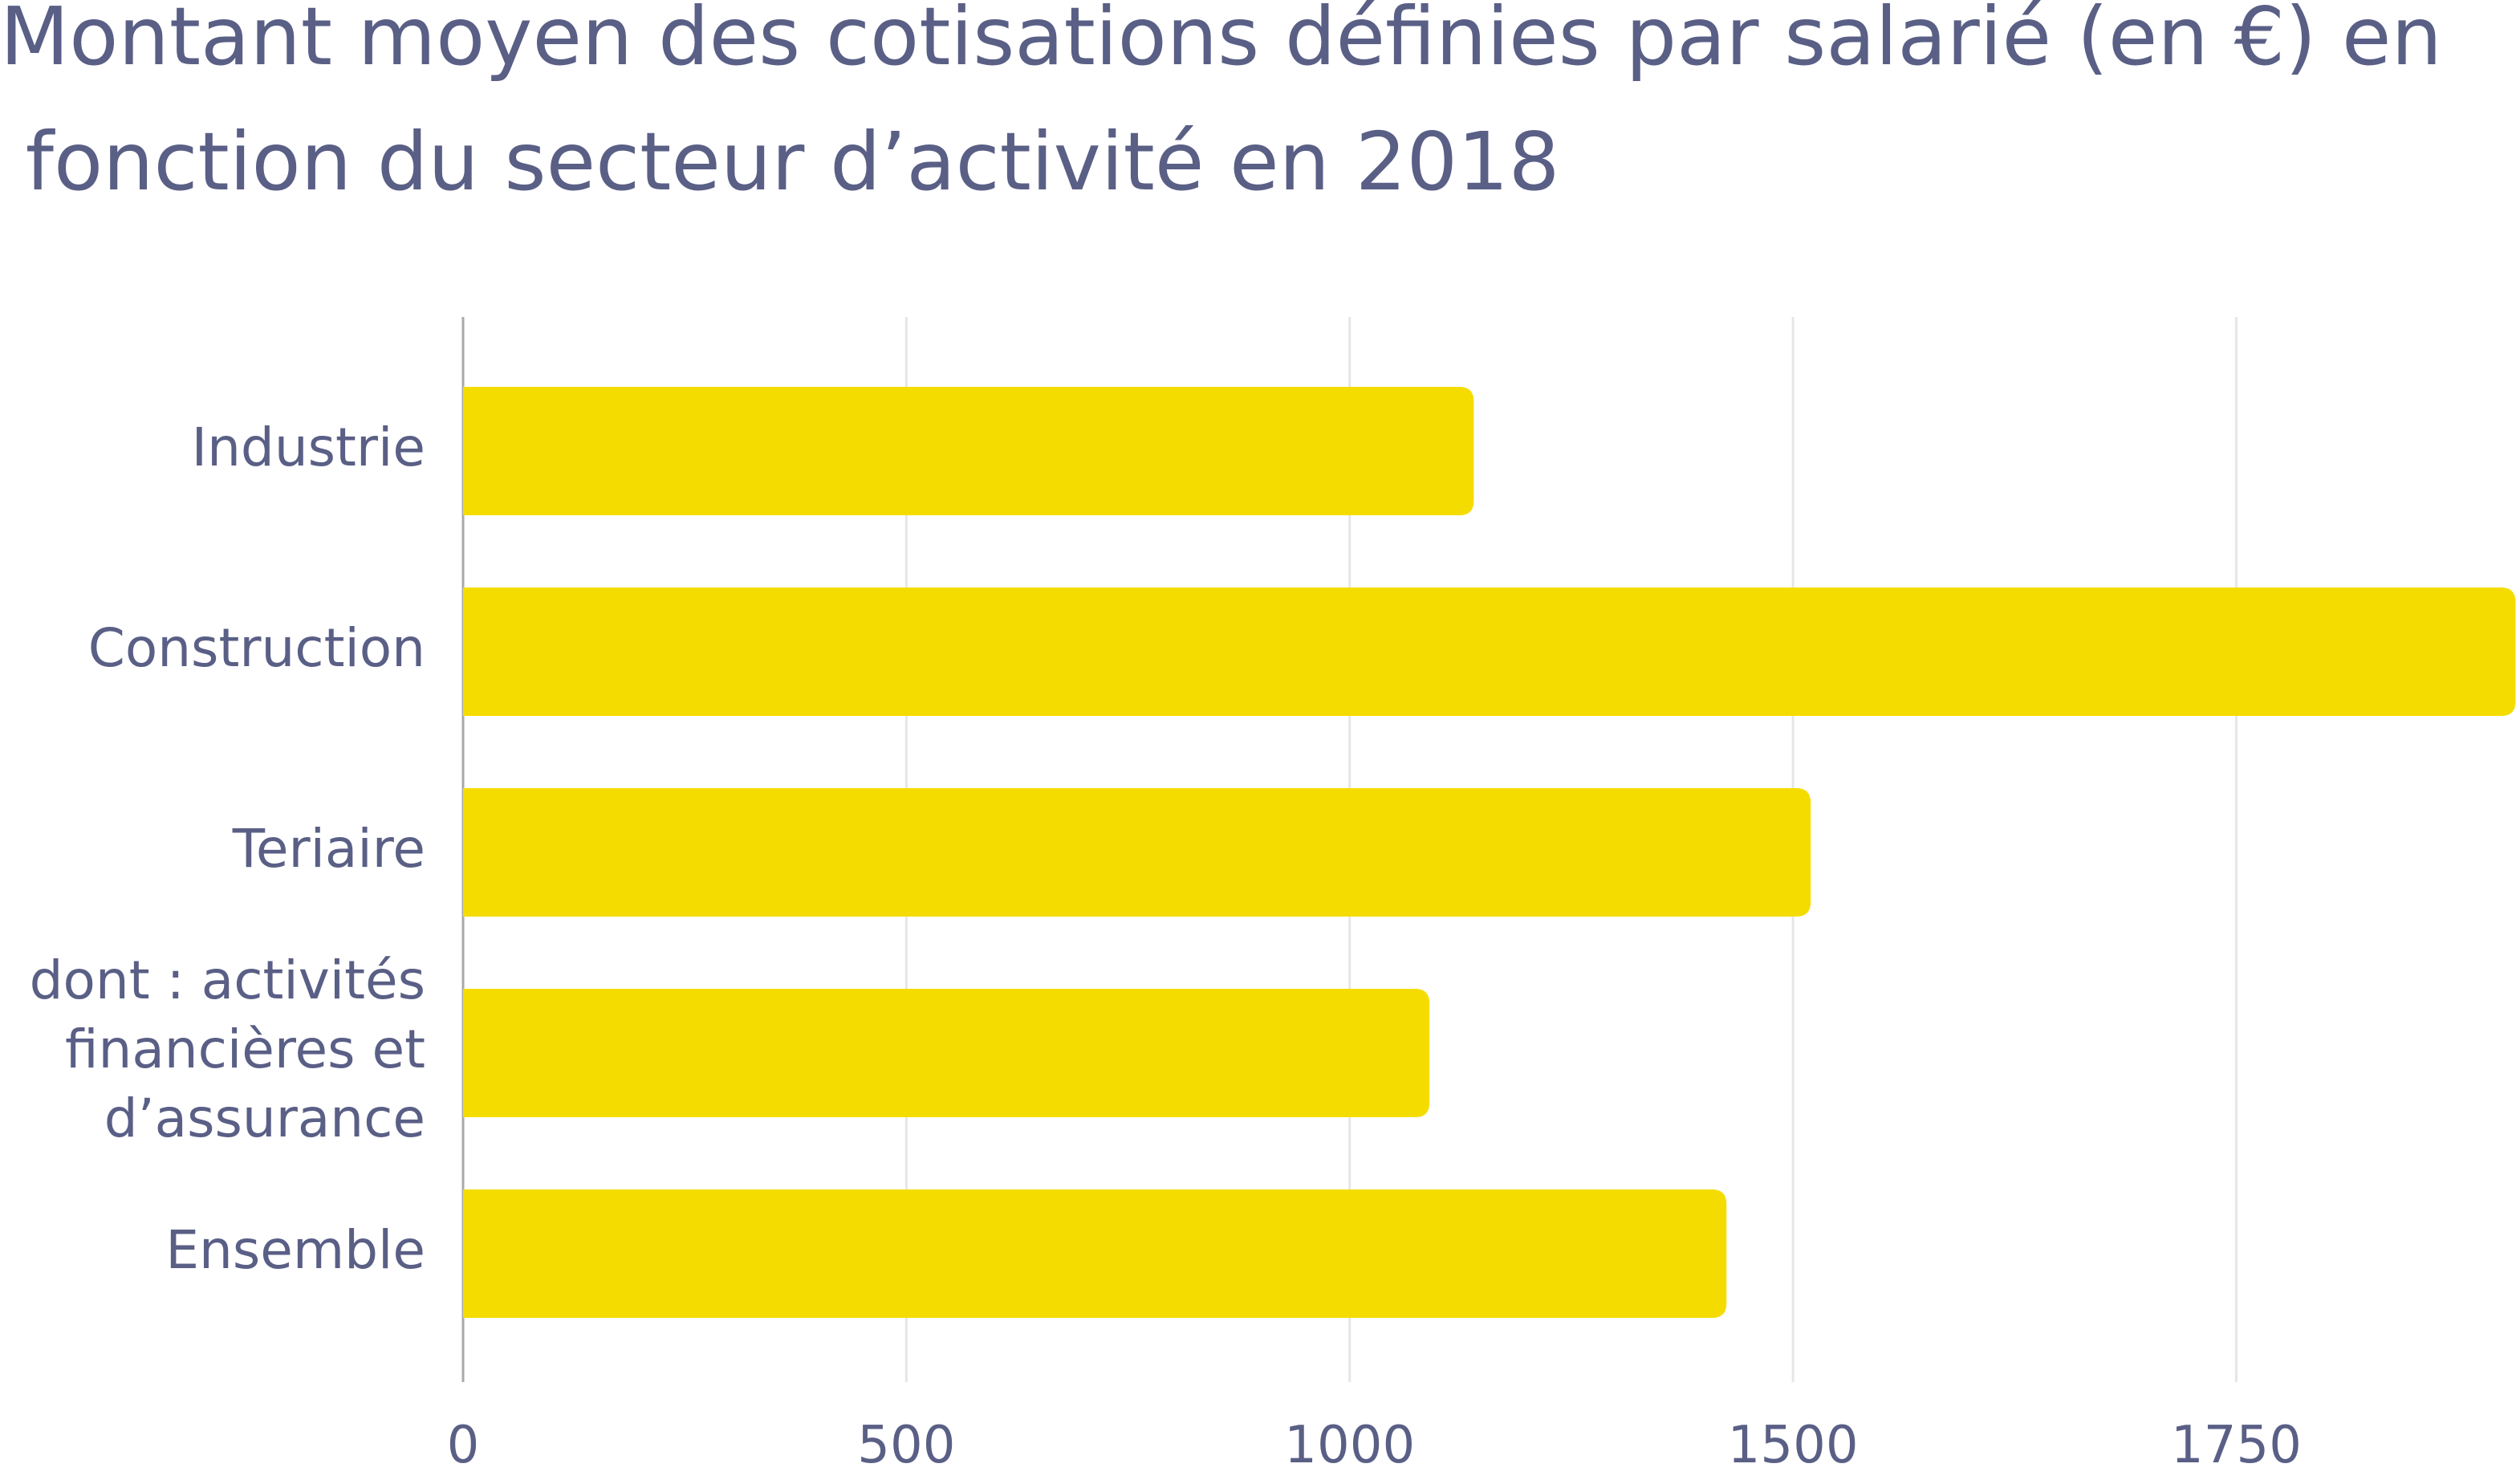  Describe the element at coordinates (256, 648) in the screenshot. I see `y-tick-label: Construction` at that location.